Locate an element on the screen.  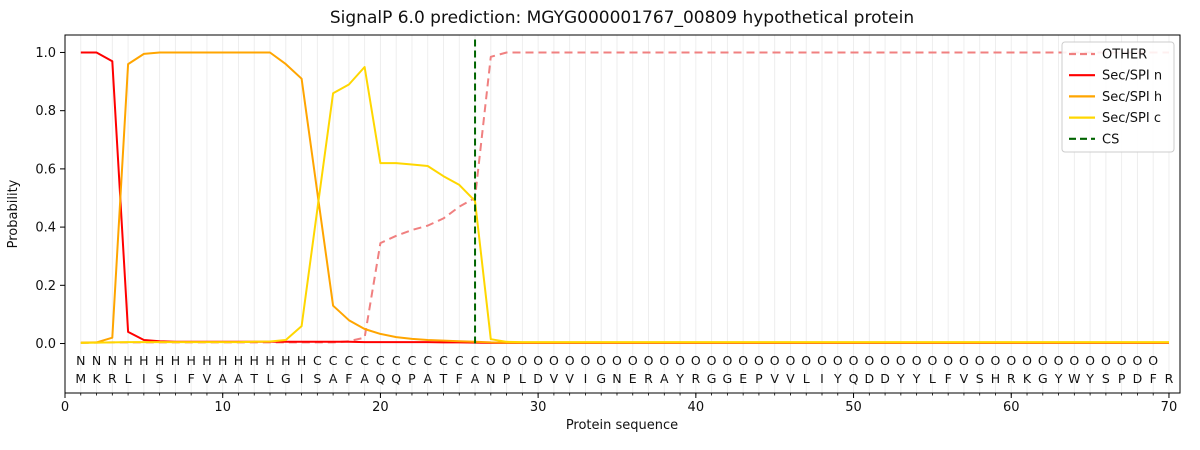
legend: OTHER Sec/SPI n Sec/SPI h Sec/SPI c CS is located at coordinates (1118, 97).